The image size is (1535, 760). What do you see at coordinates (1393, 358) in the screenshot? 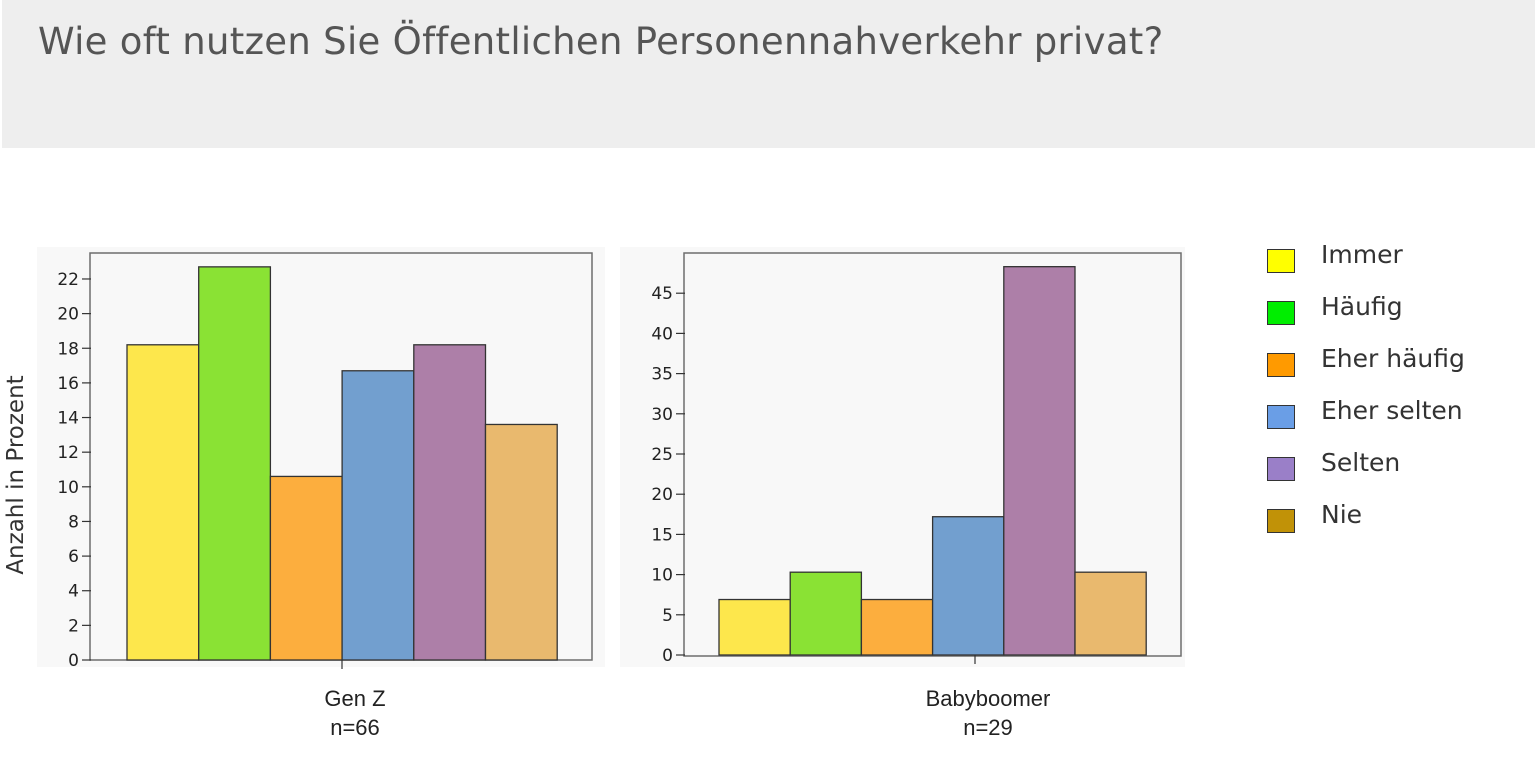
I see `legend-label: Eher häufig` at bounding box center [1393, 358].